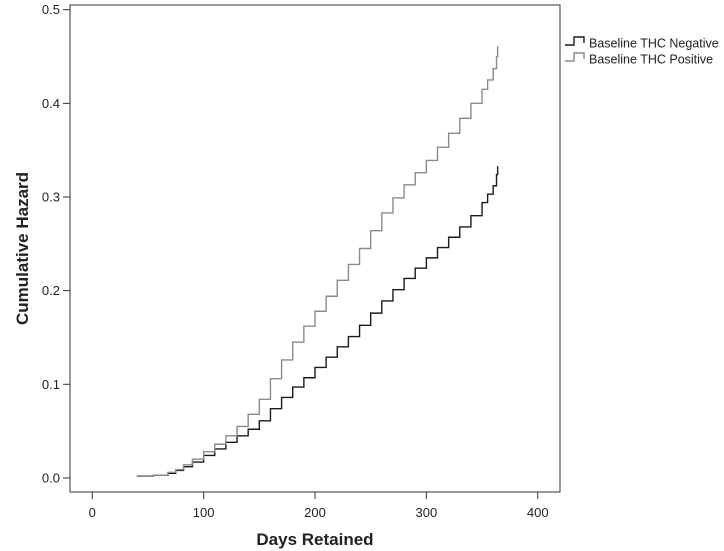  I want to click on y-tick-label: 0.1, so click(51, 384).